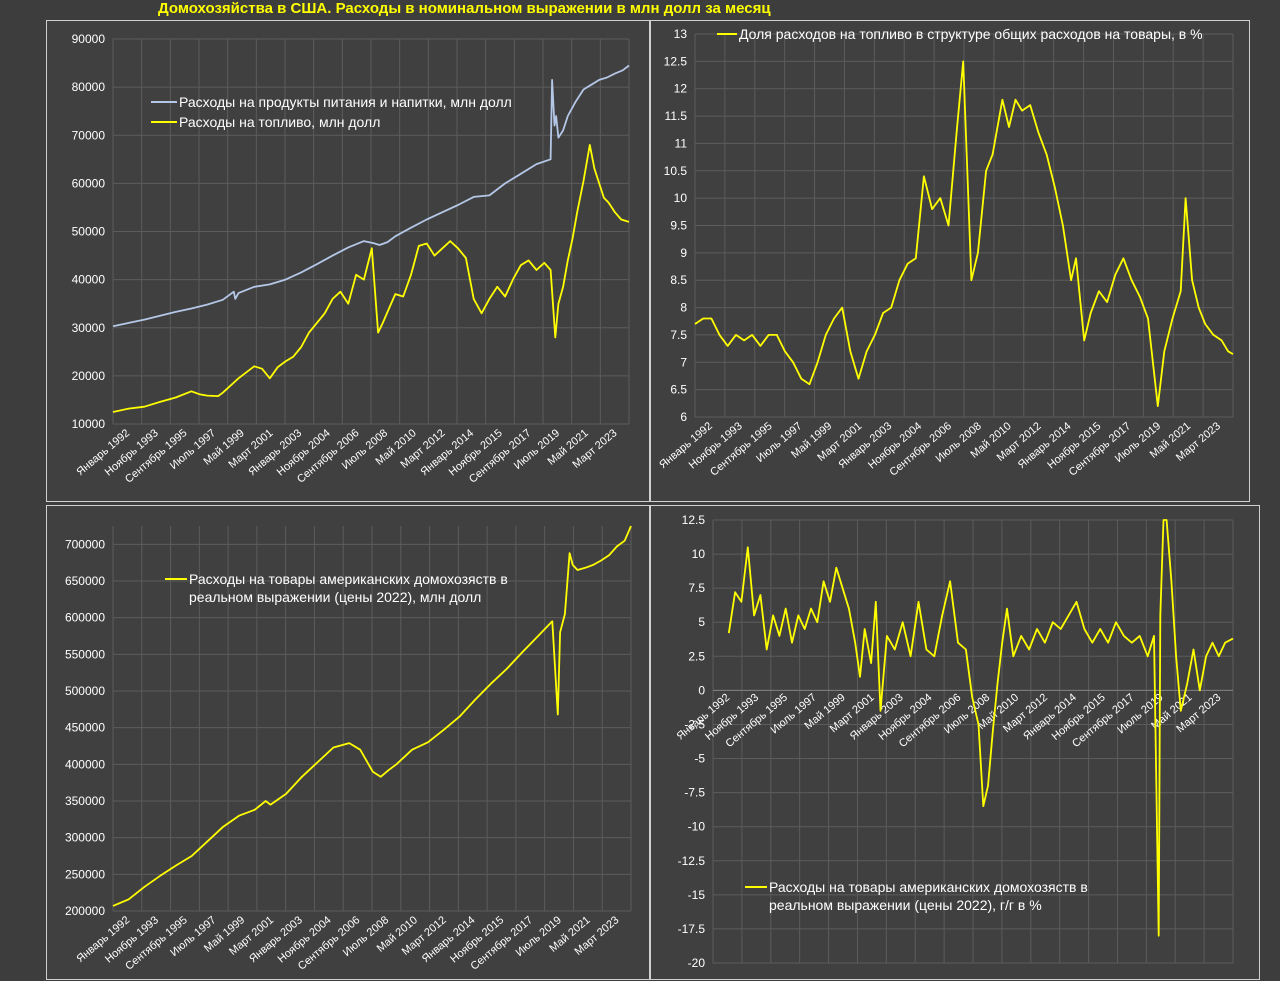 The height and width of the screenshot is (981, 1280). Describe the element at coordinates (676, 116) in the screenshot. I see `y-tick-label: 11.5` at that location.